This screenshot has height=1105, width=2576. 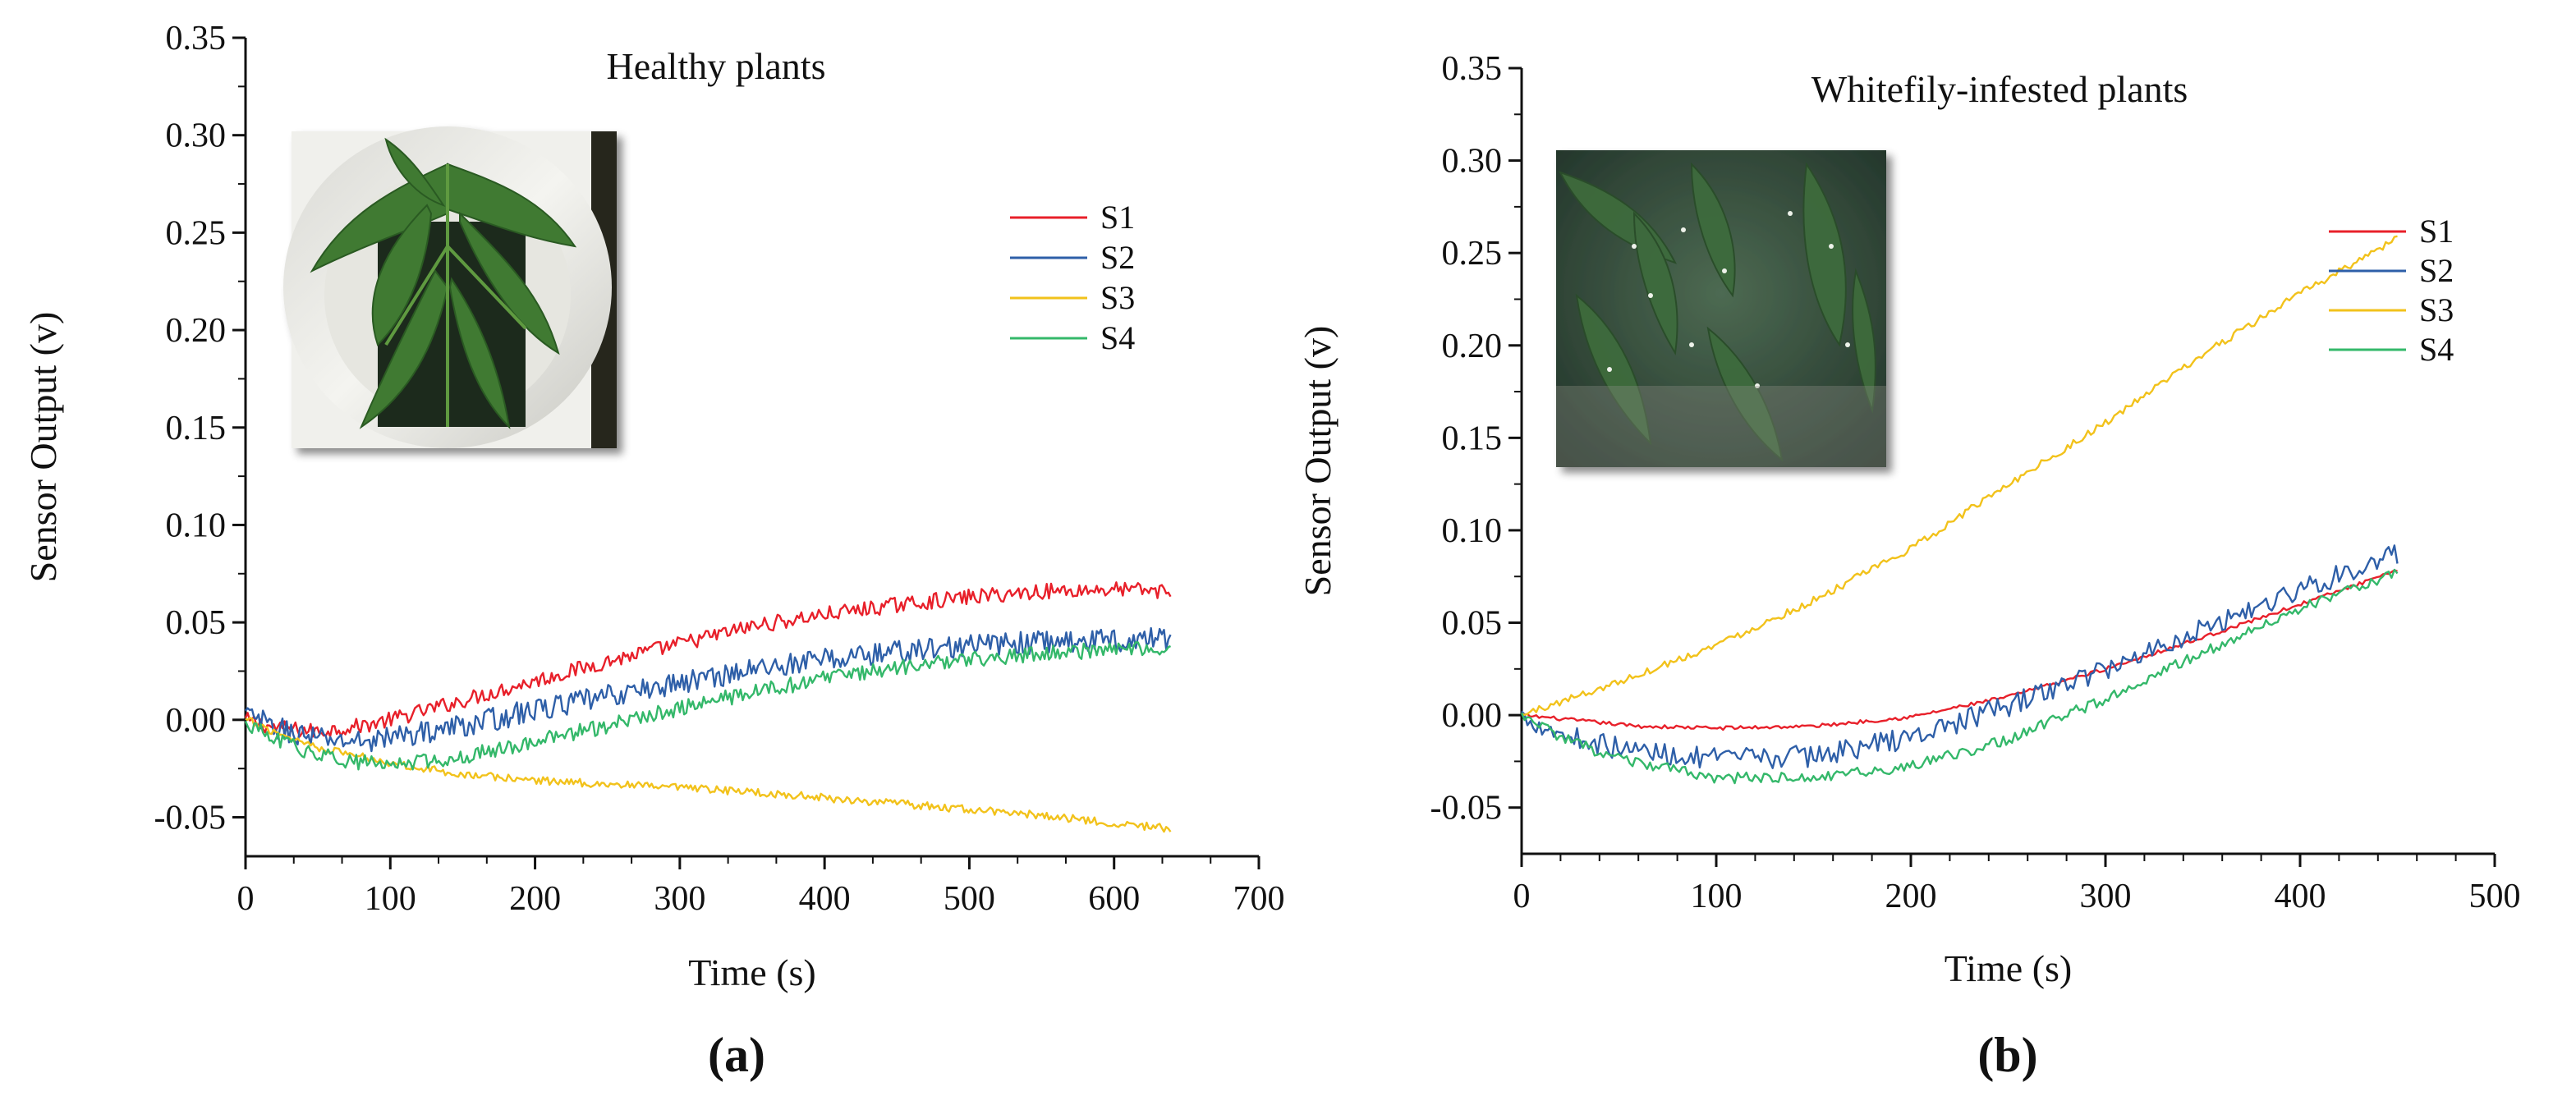 What do you see at coordinates (2007, 1055) in the screenshot?
I see `panel-label-b: (b)` at bounding box center [2007, 1055].